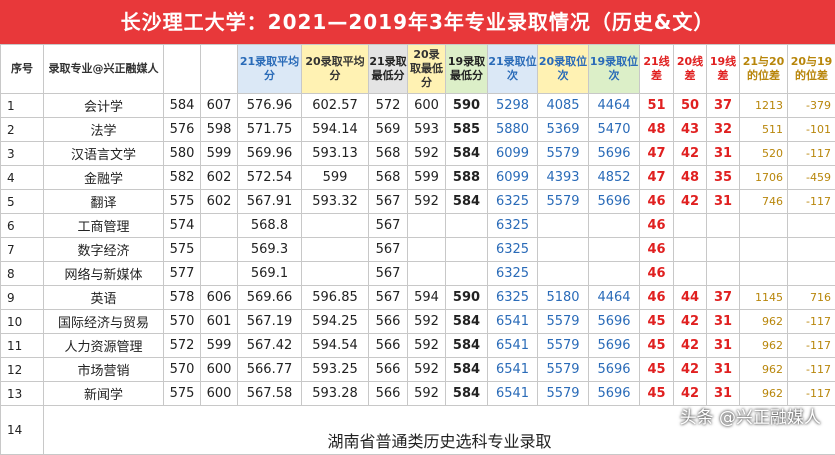 Image resolution: width=835 pixels, height=455 pixels. What do you see at coordinates (104, 106) in the screenshot?
I see `cell-major: 会计学` at bounding box center [104, 106].